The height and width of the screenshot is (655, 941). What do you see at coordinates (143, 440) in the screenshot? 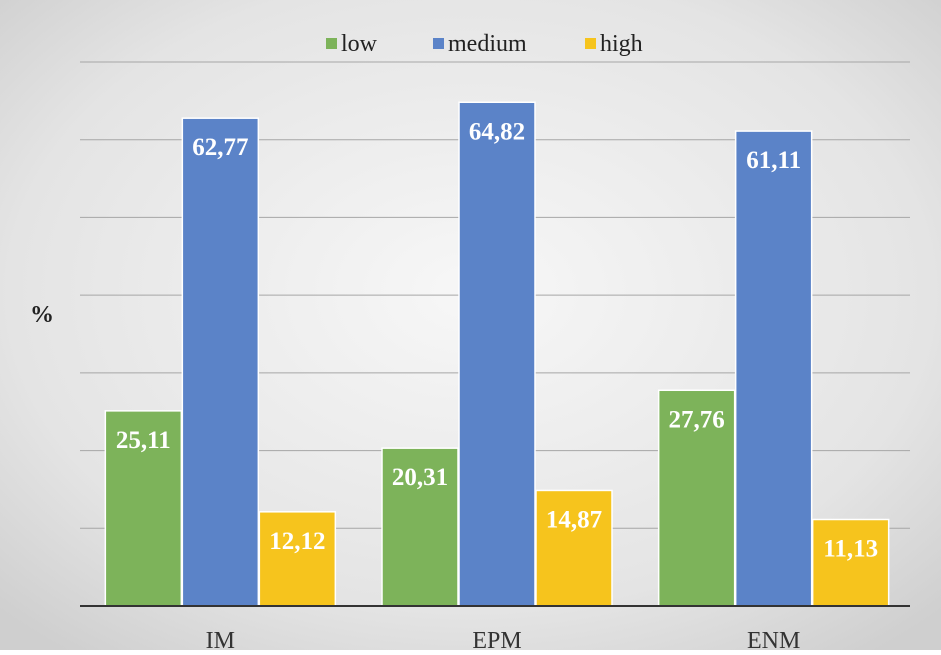
I see `data-label-low-im: 25,11` at bounding box center [143, 440].